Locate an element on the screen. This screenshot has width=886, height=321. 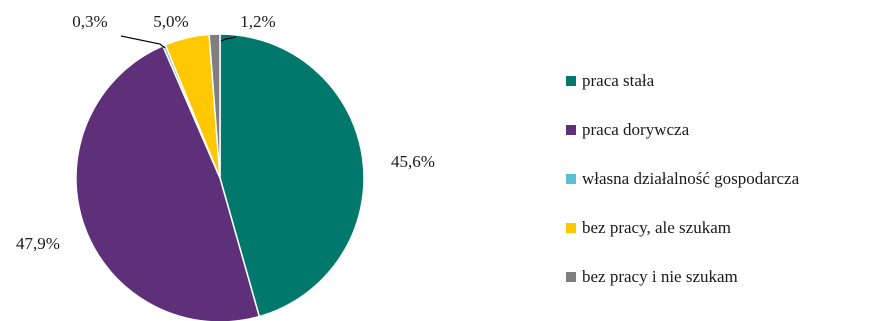
data-label-wlasna-dzialalnosc: 0,3% is located at coordinates (89, 21).